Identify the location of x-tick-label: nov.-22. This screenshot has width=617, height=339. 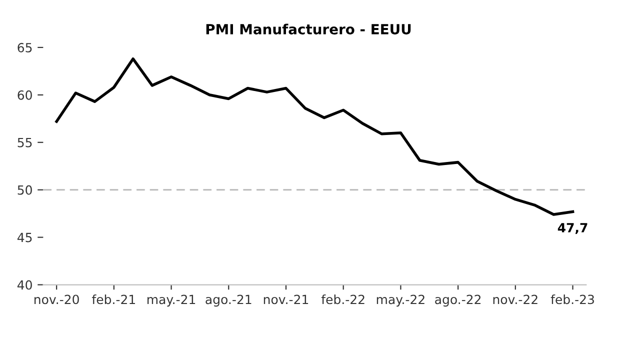
(515, 299).